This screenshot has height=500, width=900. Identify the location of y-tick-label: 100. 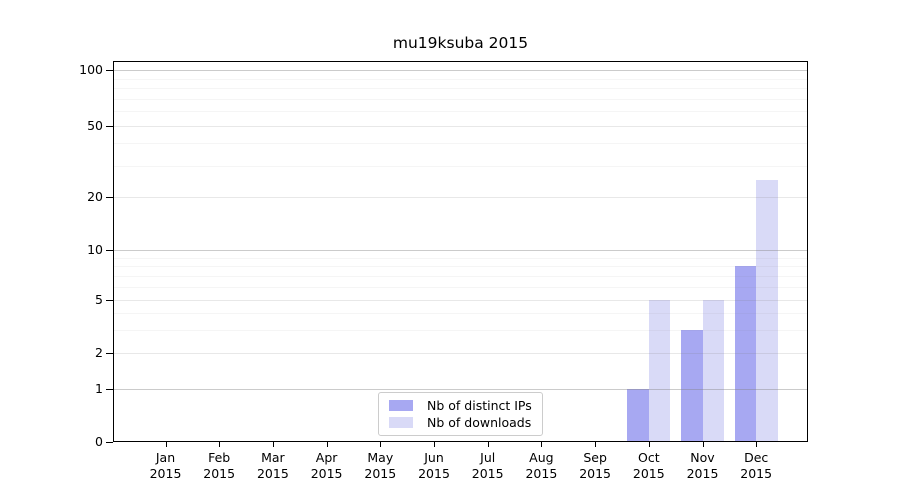
(91, 69).